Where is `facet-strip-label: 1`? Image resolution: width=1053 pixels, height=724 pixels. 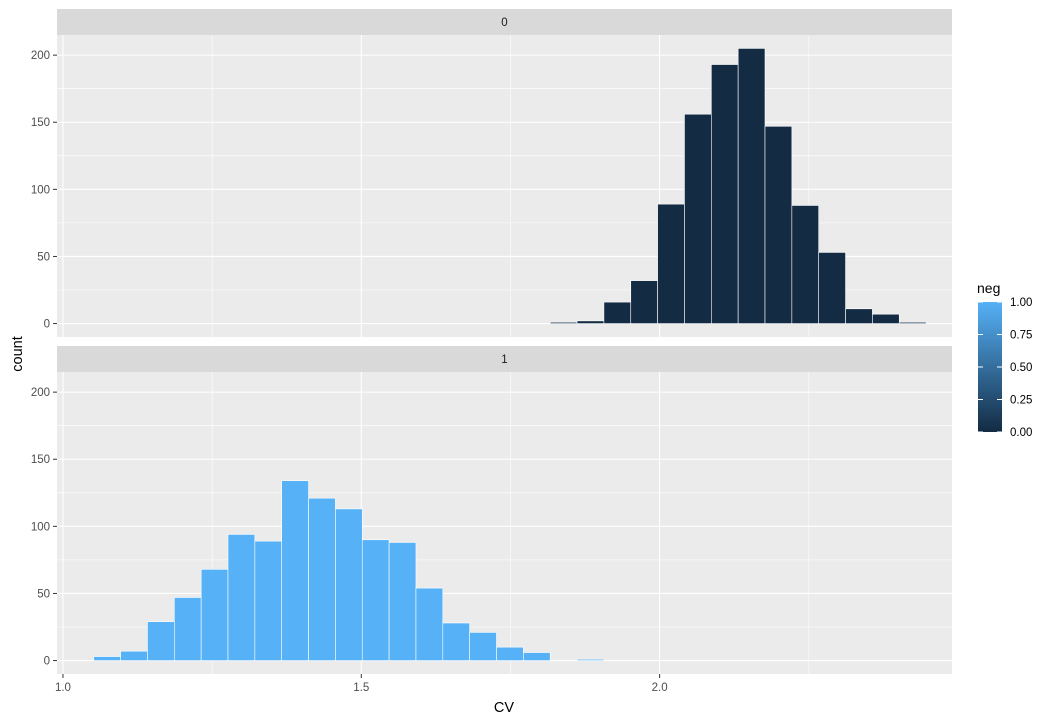
facet-strip-label: 1 is located at coordinates (504, 360).